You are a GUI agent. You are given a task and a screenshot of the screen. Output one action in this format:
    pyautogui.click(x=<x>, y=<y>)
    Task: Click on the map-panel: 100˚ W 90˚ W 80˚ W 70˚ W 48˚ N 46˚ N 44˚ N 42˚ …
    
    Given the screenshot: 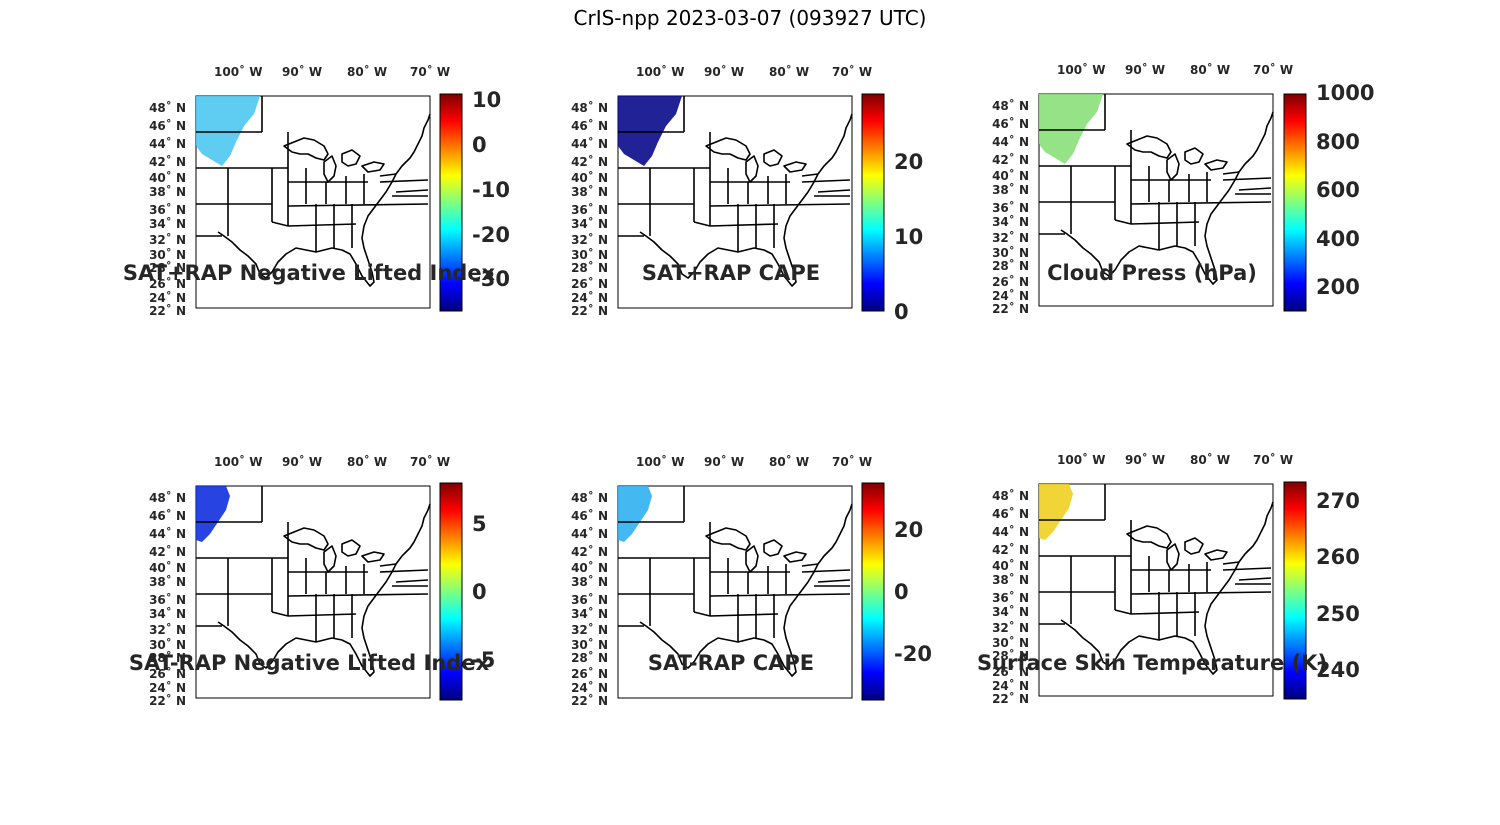 What is the action you would take?
    pyautogui.click(x=1187, y=223)
    